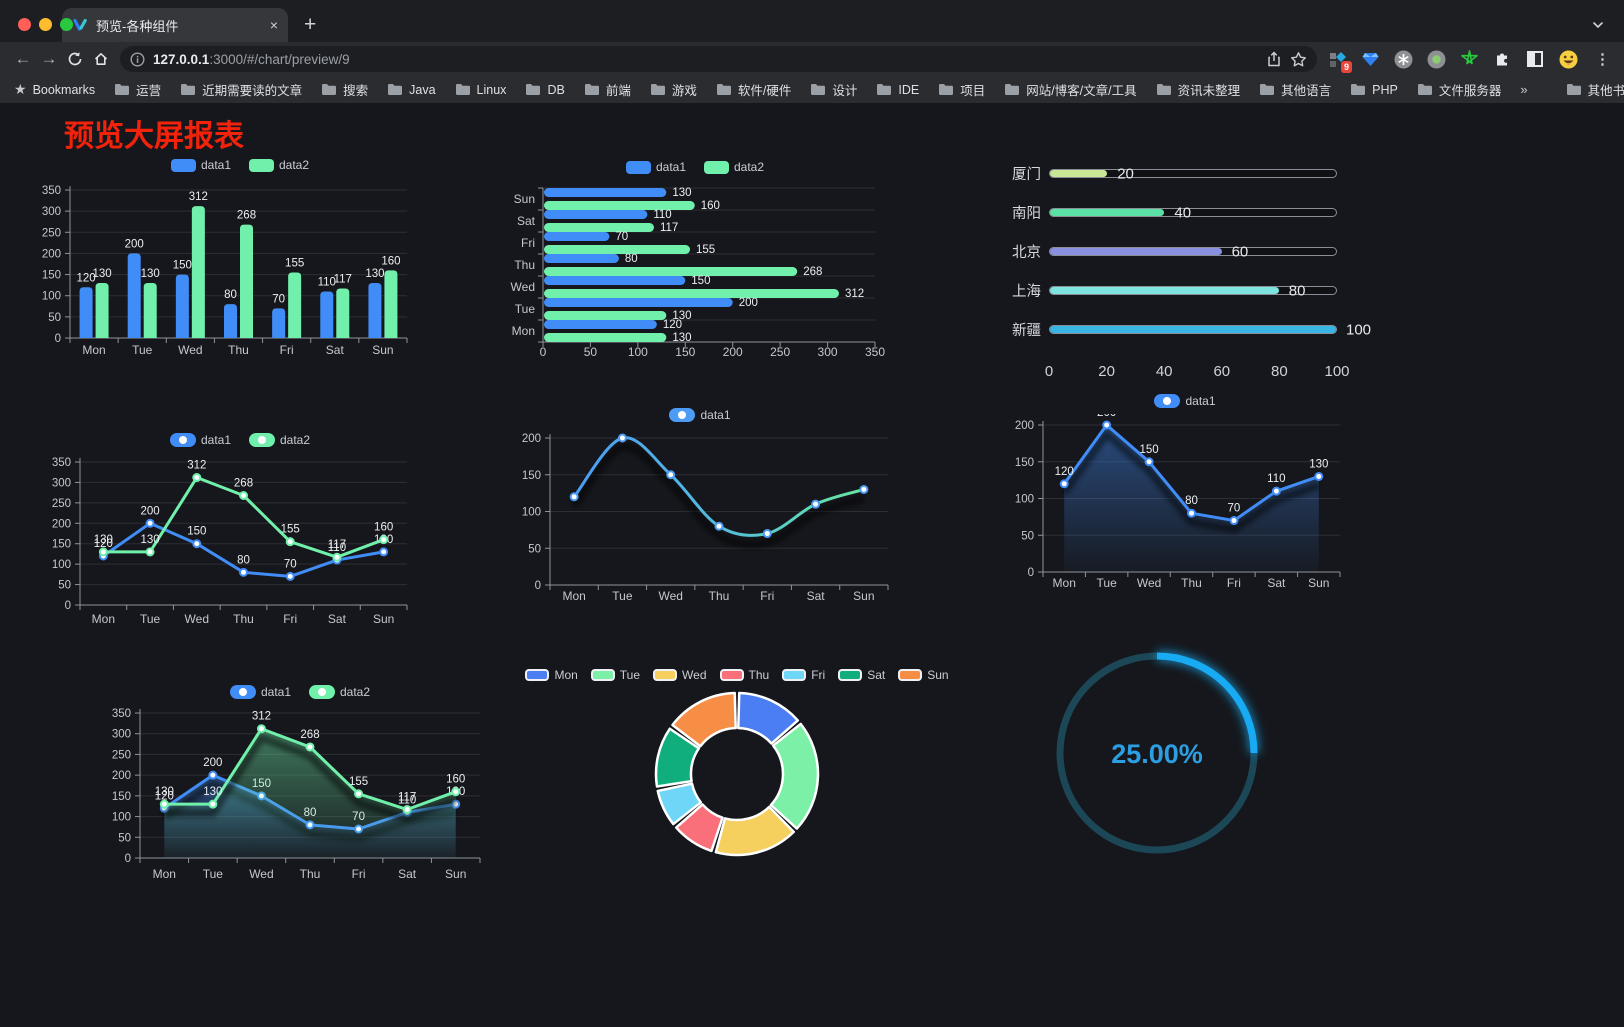  Describe the element at coordinates (1164, 371) in the screenshot. I see `axis-tick-label: 40` at that location.